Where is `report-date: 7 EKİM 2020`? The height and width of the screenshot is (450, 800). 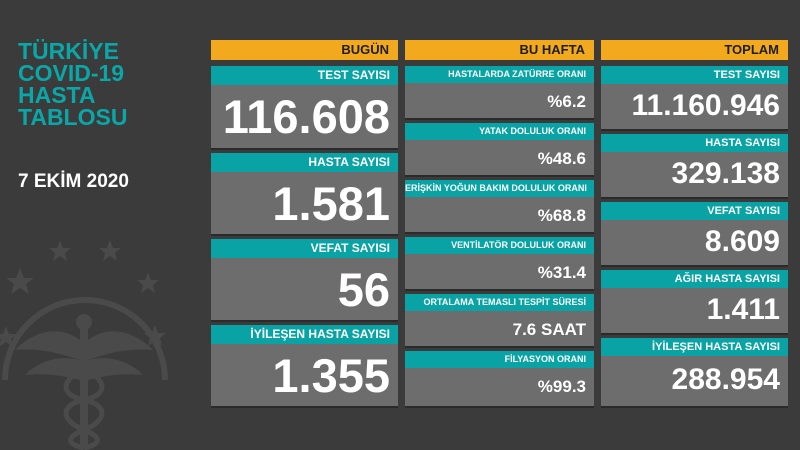 report-date: 7 EKİM 2020 is located at coordinates (73, 181).